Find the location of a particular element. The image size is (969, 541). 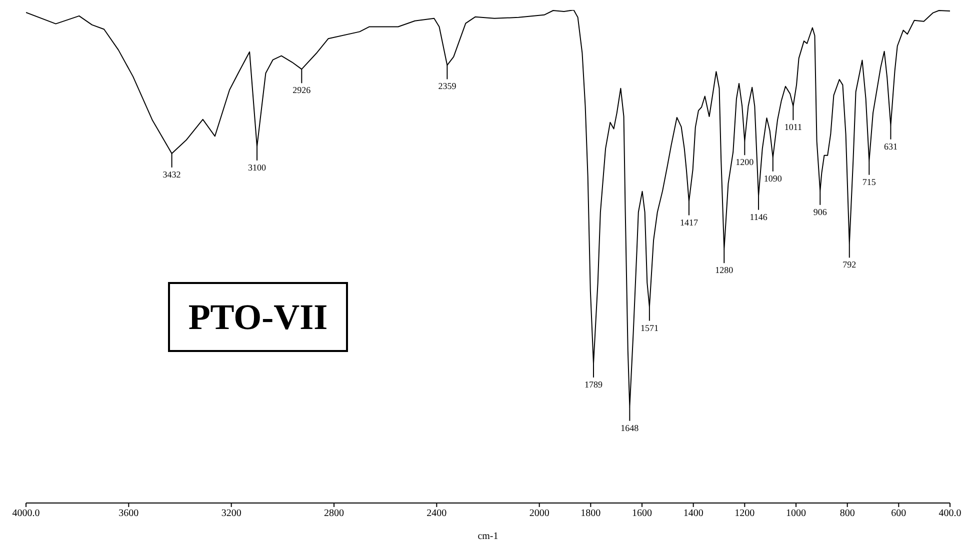

x-tick-label: 3600 is located at coordinates (128, 514).